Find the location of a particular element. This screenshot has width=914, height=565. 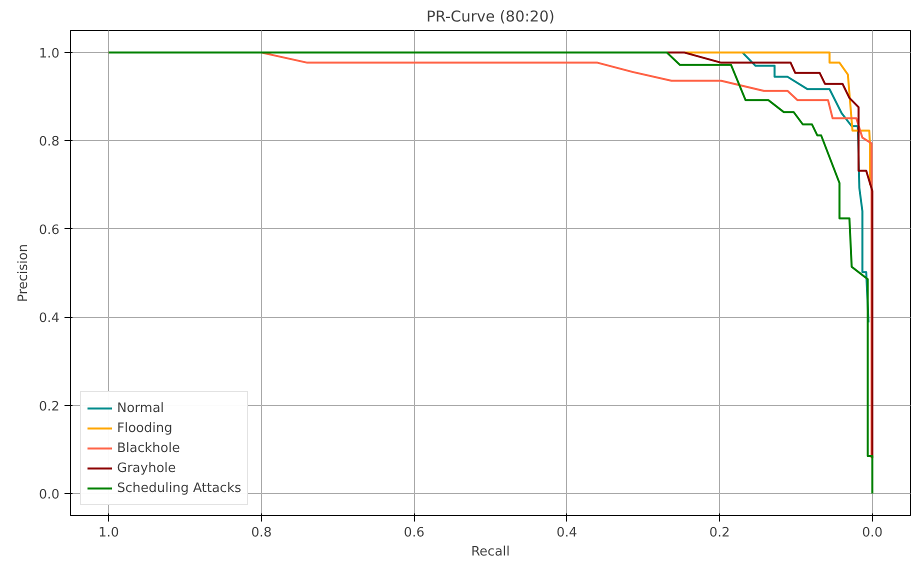

y-tick-label: 0.2 is located at coordinates (49, 406).